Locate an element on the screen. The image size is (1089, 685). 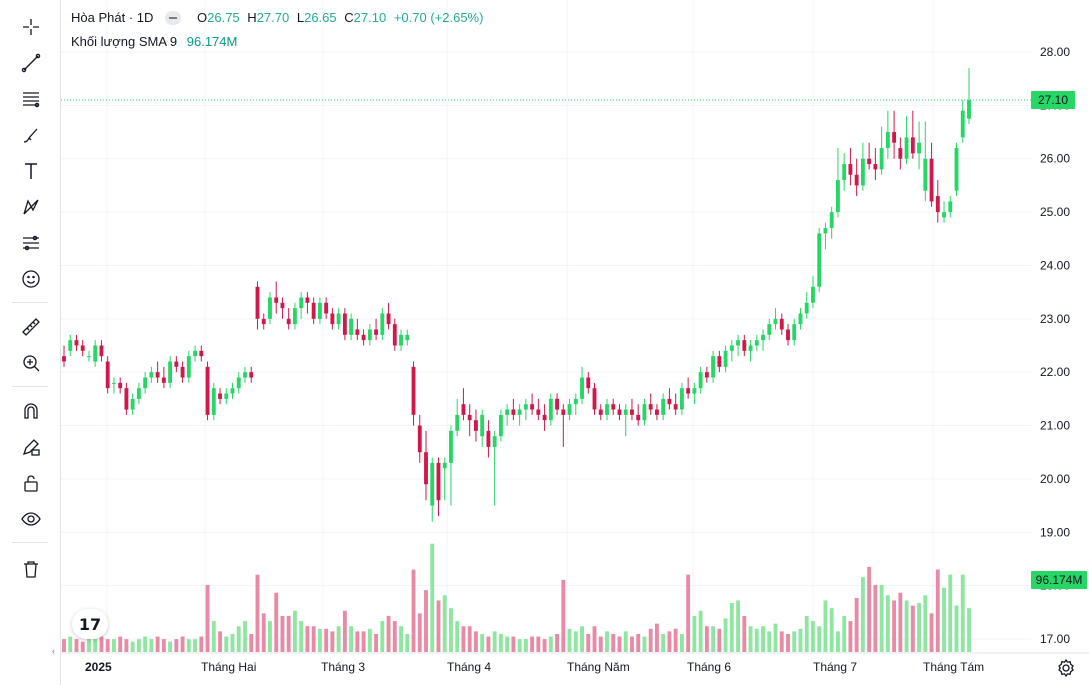
pattern-icon is located at coordinates (31, 207).